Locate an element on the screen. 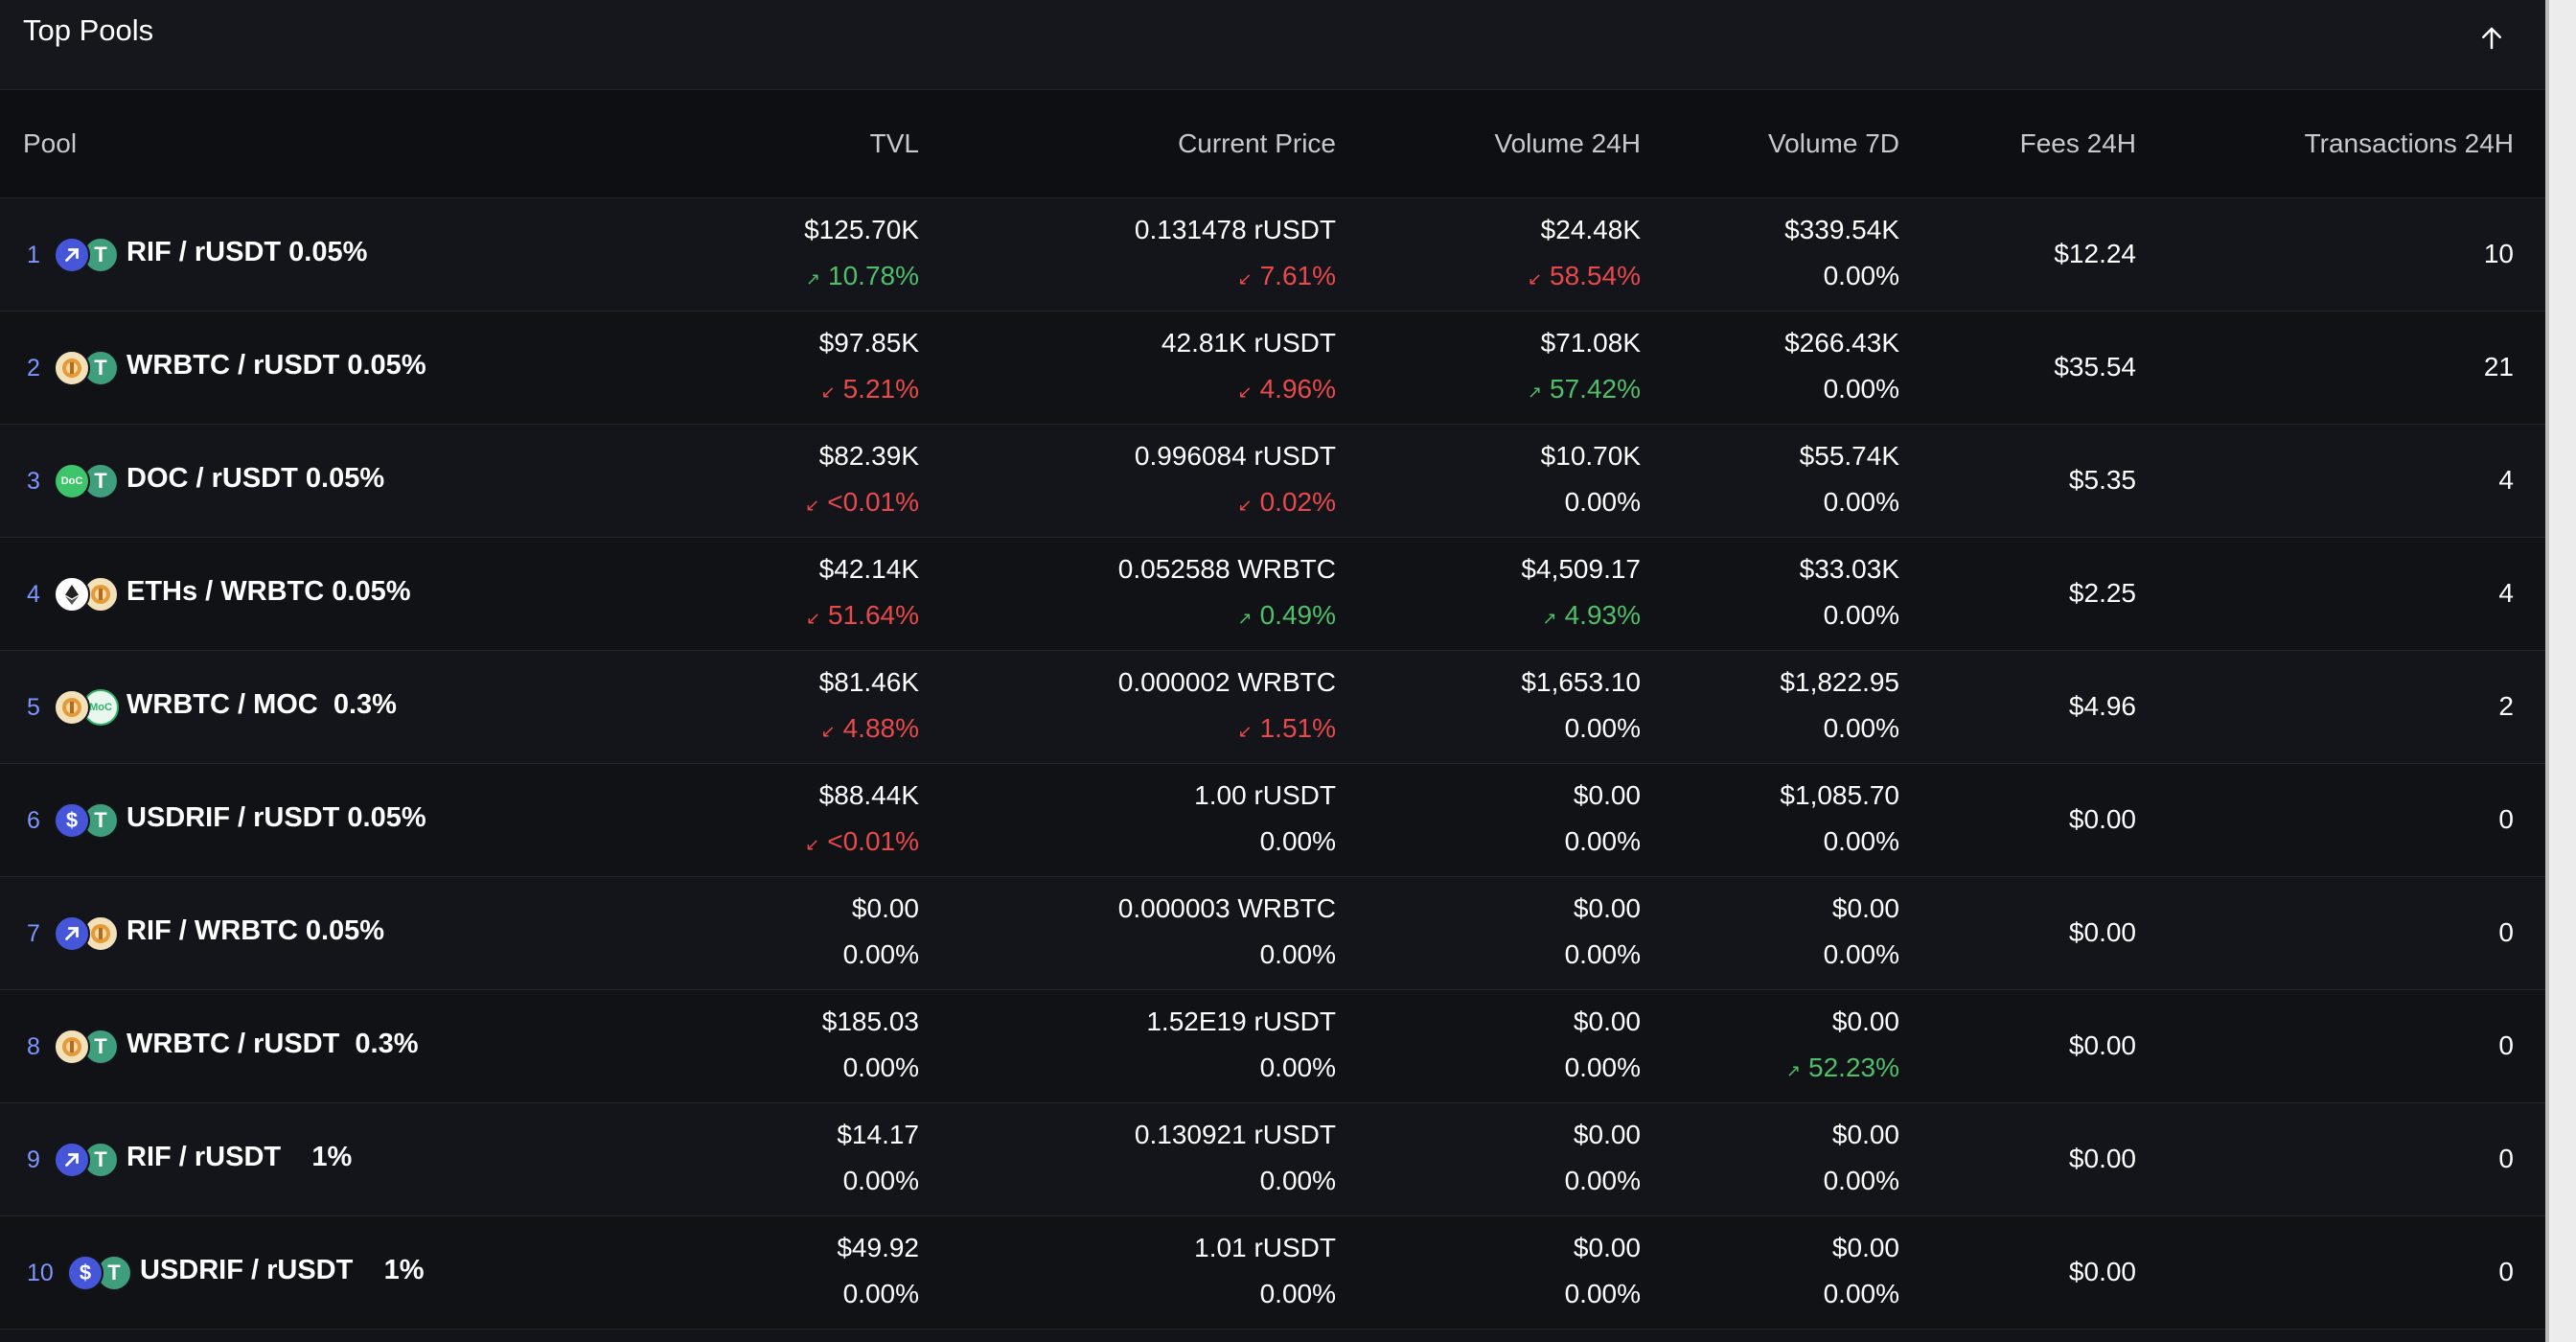 This screenshot has height=1342, width=2576. fees-24h-cell: $12.24 is located at coordinates (2040, 255).